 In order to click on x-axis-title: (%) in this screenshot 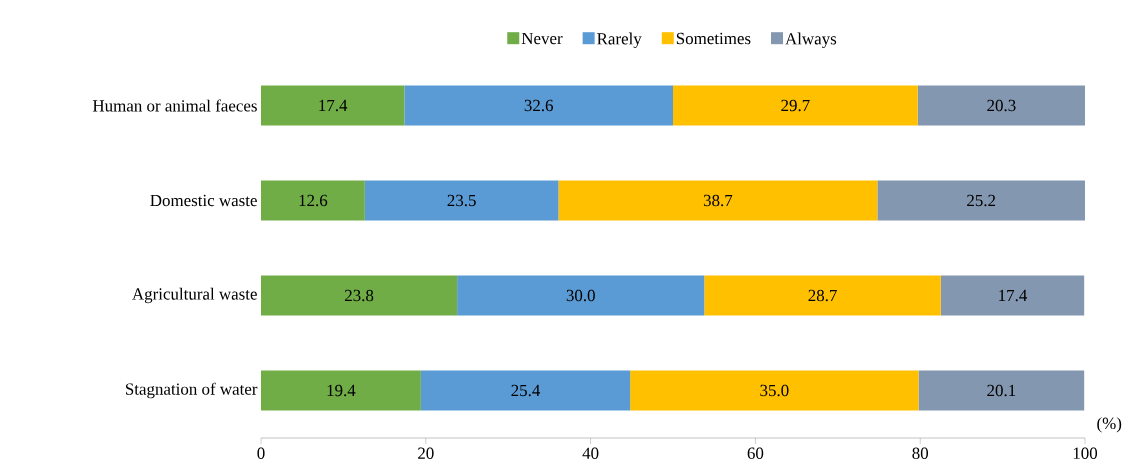, I will do `click(1109, 425)`.